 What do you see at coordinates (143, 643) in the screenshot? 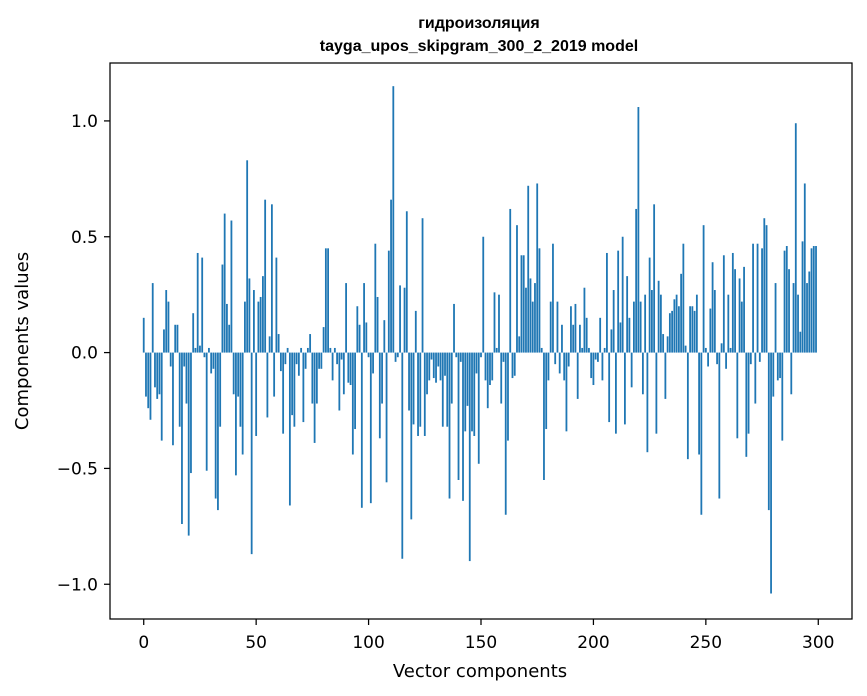
I see `x-tick-label: 0` at bounding box center [143, 643].